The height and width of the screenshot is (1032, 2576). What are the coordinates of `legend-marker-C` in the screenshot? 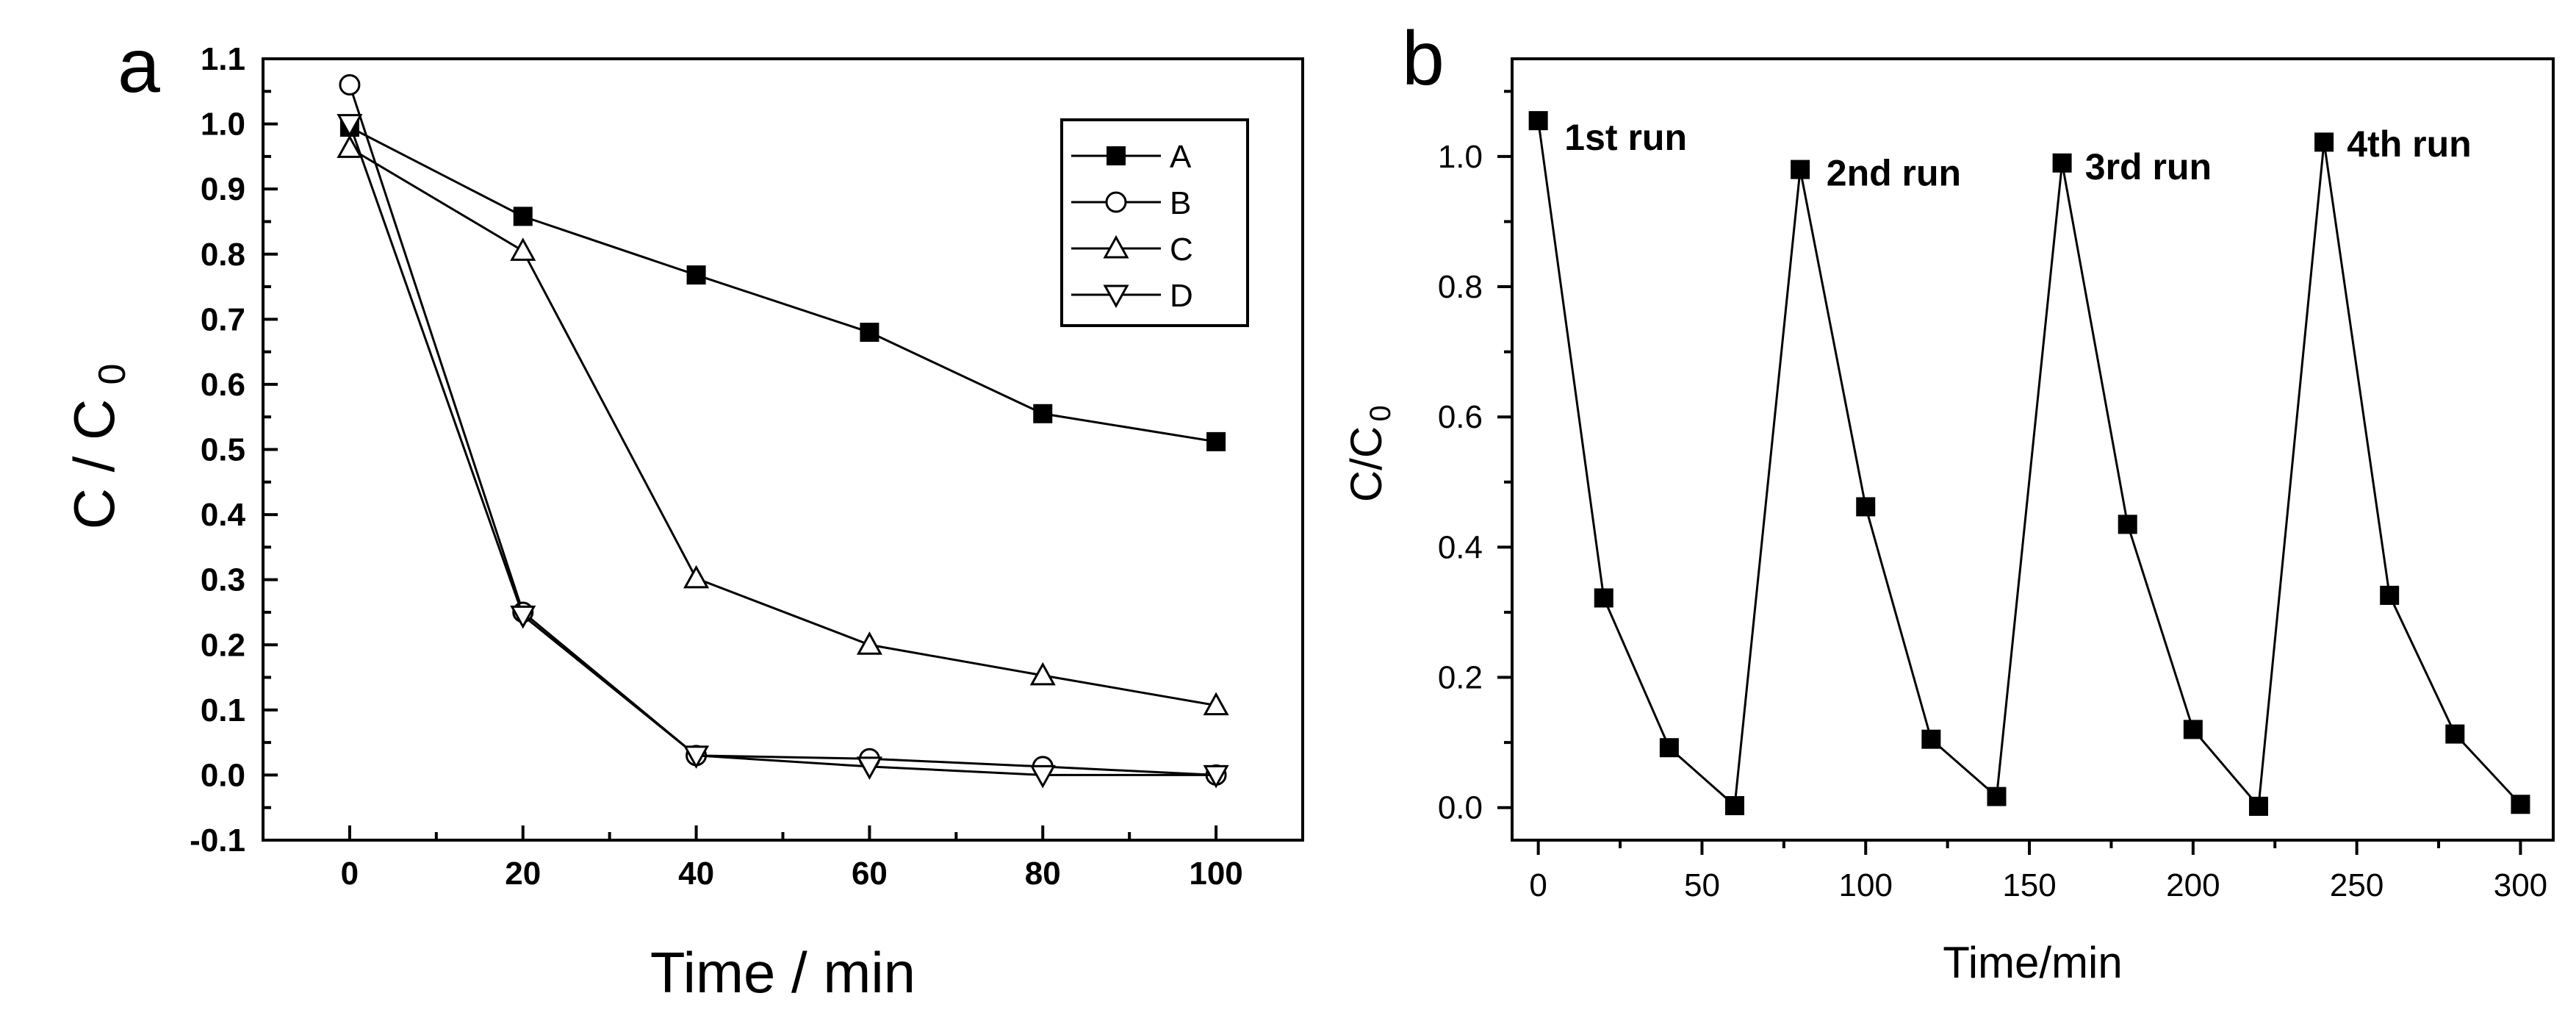 It's located at (1116, 246).